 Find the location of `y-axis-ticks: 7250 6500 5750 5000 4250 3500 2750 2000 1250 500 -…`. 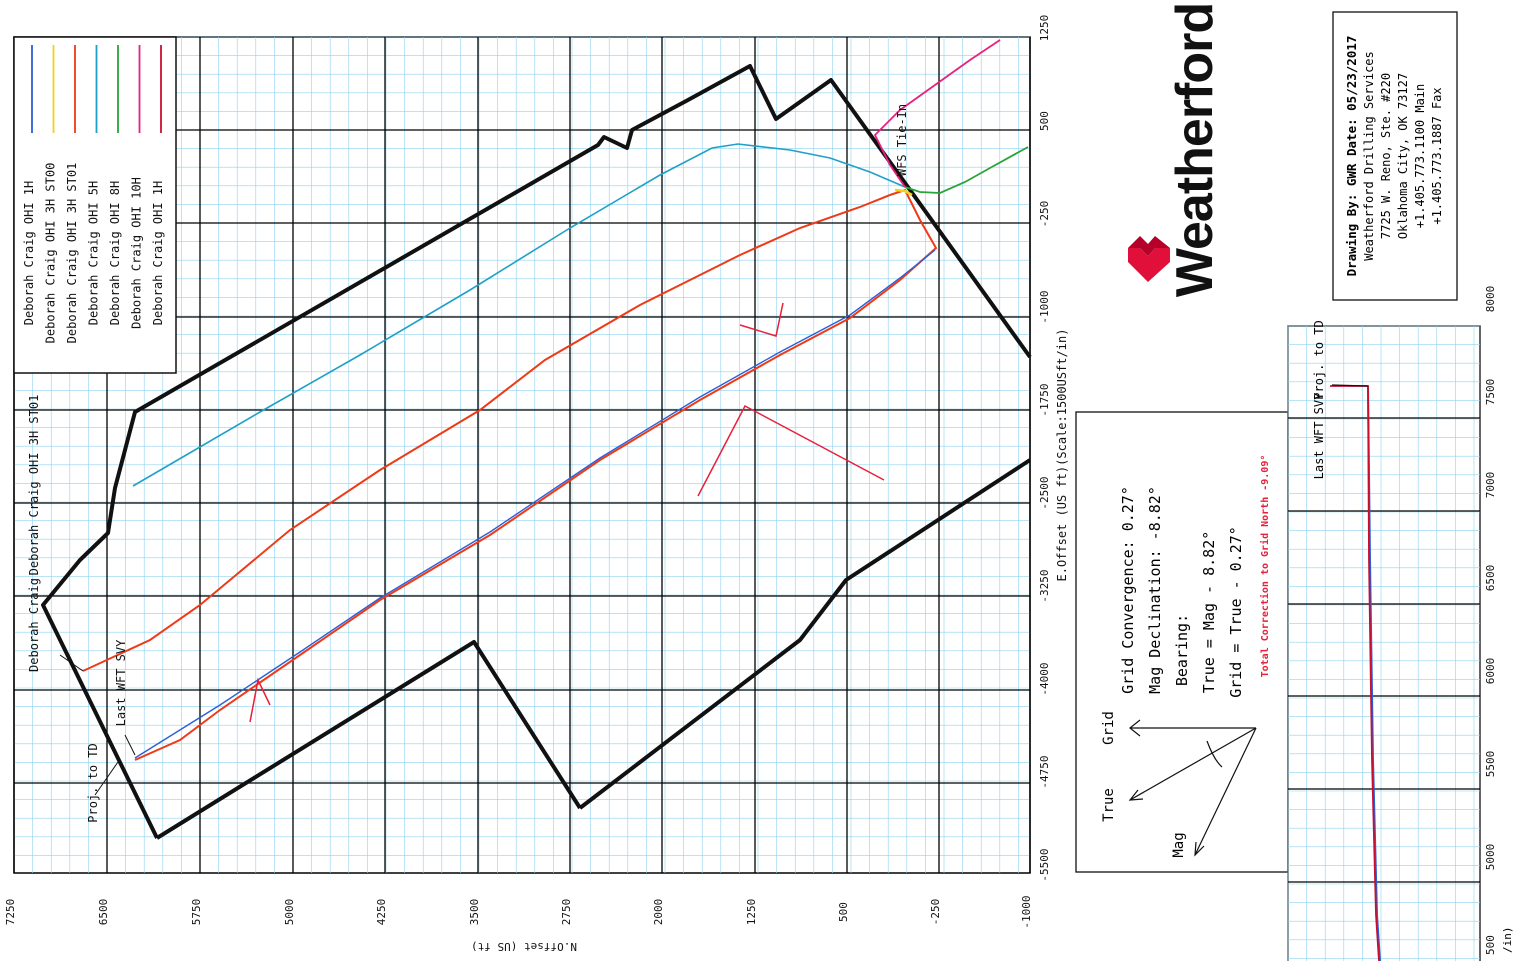

y-axis-ticks: 7250 6500 5750 5000 4250 3500 2750 2000 1250 500 -… is located at coordinates (518, 911).